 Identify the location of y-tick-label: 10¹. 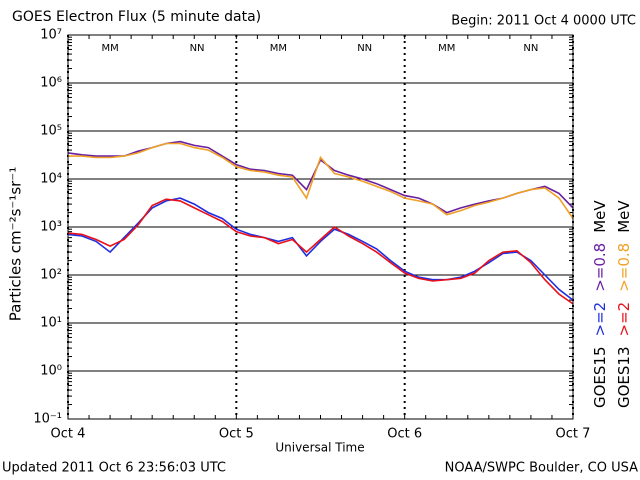
(51, 323).